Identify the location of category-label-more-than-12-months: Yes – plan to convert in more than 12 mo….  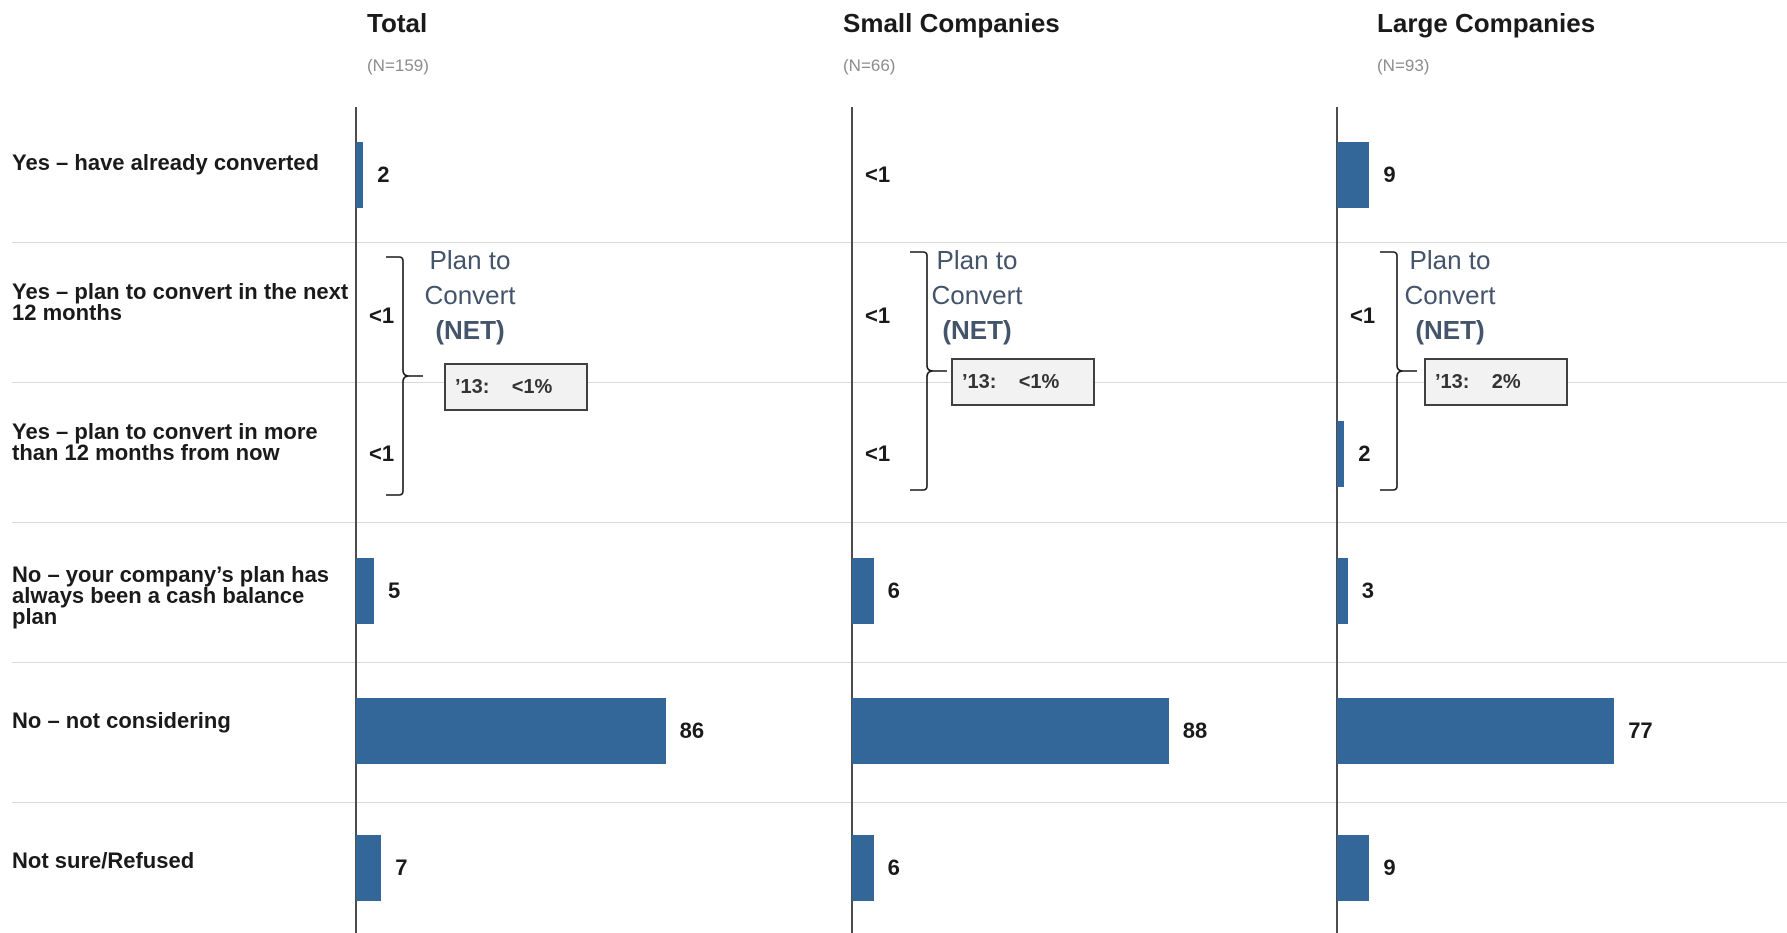
(165, 442).